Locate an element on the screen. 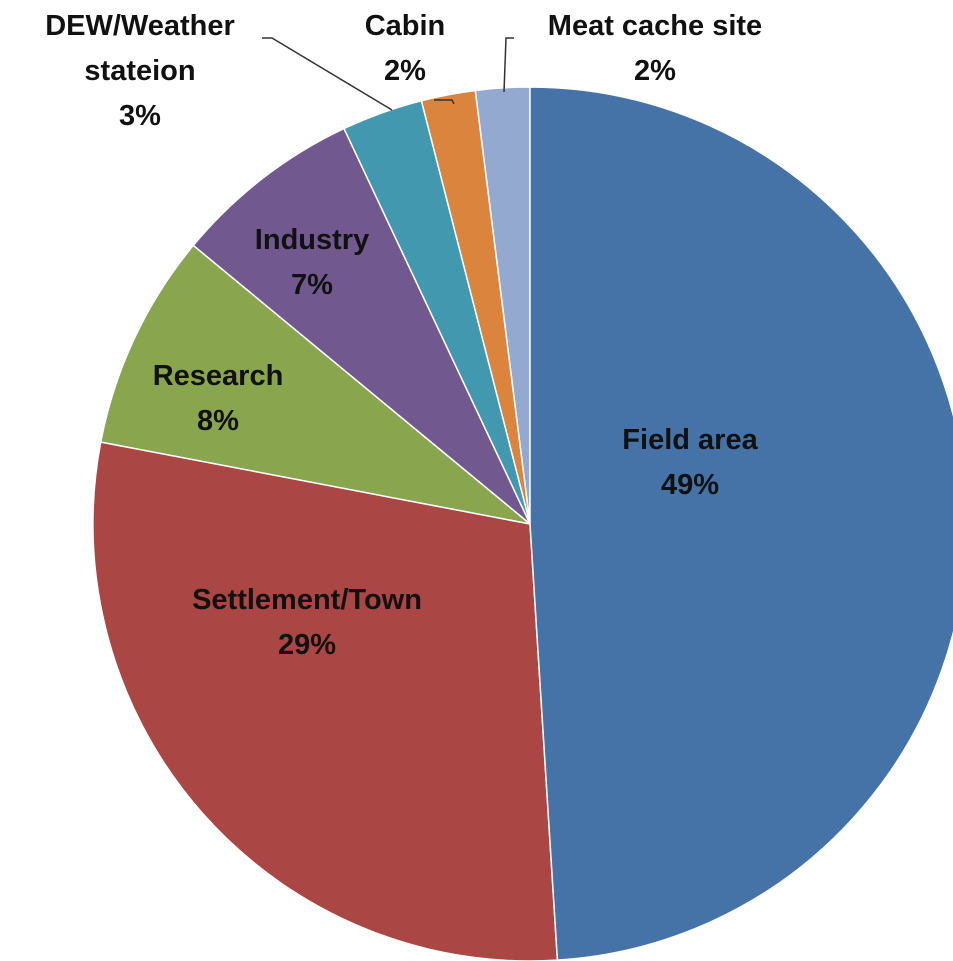 The width and height of the screenshot is (953, 961). category-label: Research is located at coordinates (218, 376).